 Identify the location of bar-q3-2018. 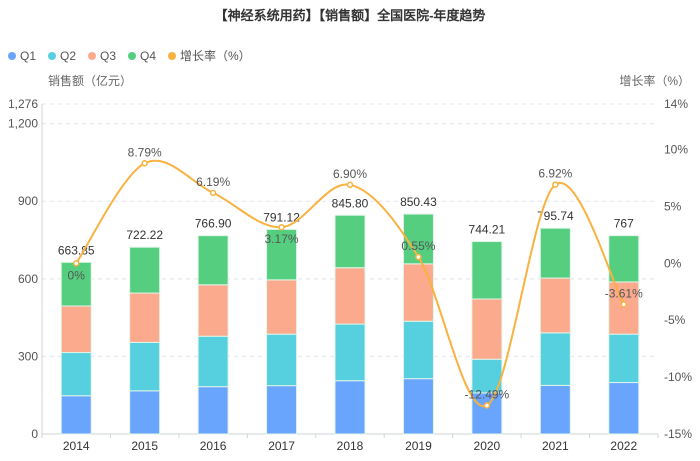
(350, 296).